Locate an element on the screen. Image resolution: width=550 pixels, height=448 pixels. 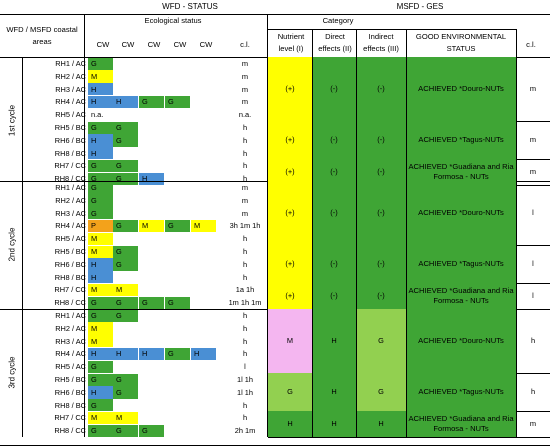
wfd-confidence-level: 1a 1h is located at coordinates (245, 290).